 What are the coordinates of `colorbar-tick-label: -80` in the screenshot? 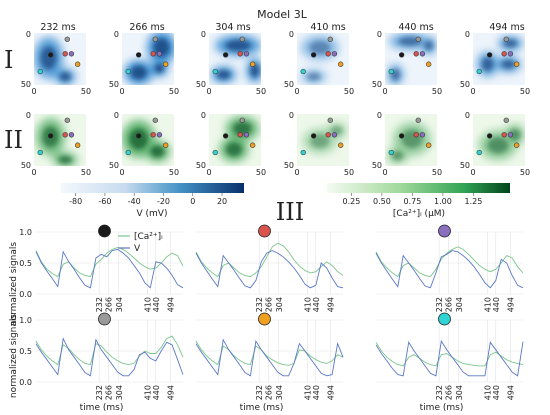 It's located at (75, 201).